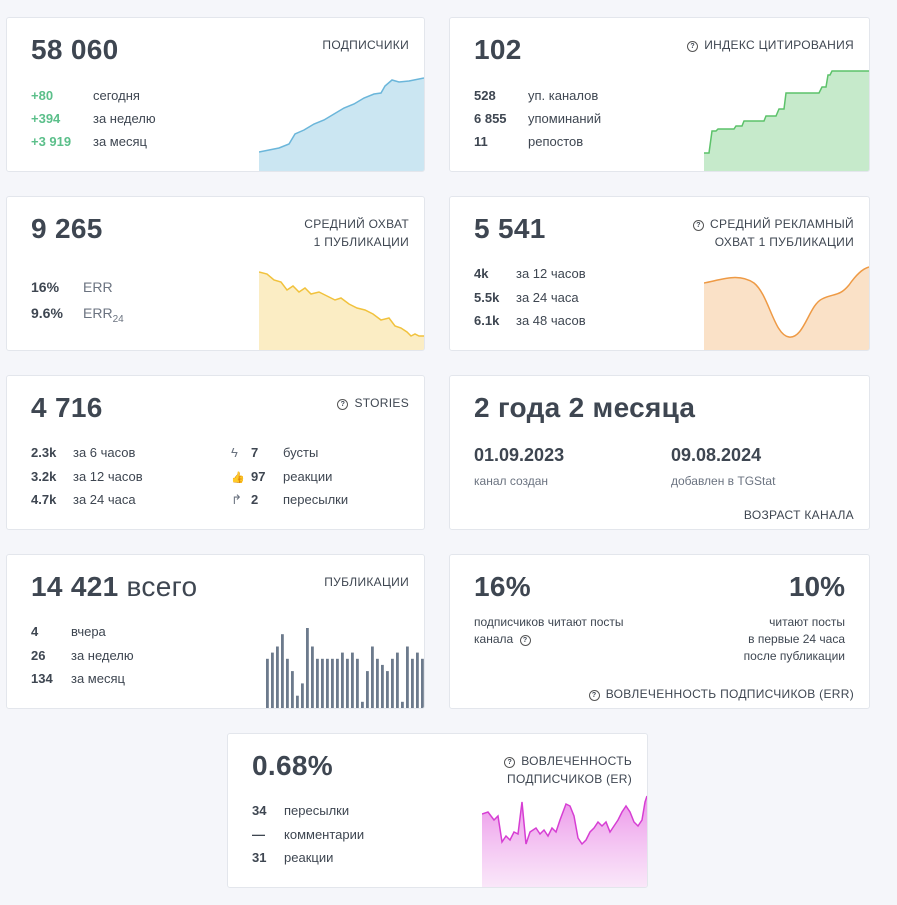 This screenshot has height=905, width=897. What do you see at coordinates (487, 297) in the screenshot?
I see `stat-value: 5.5k` at bounding box center [487, 297].